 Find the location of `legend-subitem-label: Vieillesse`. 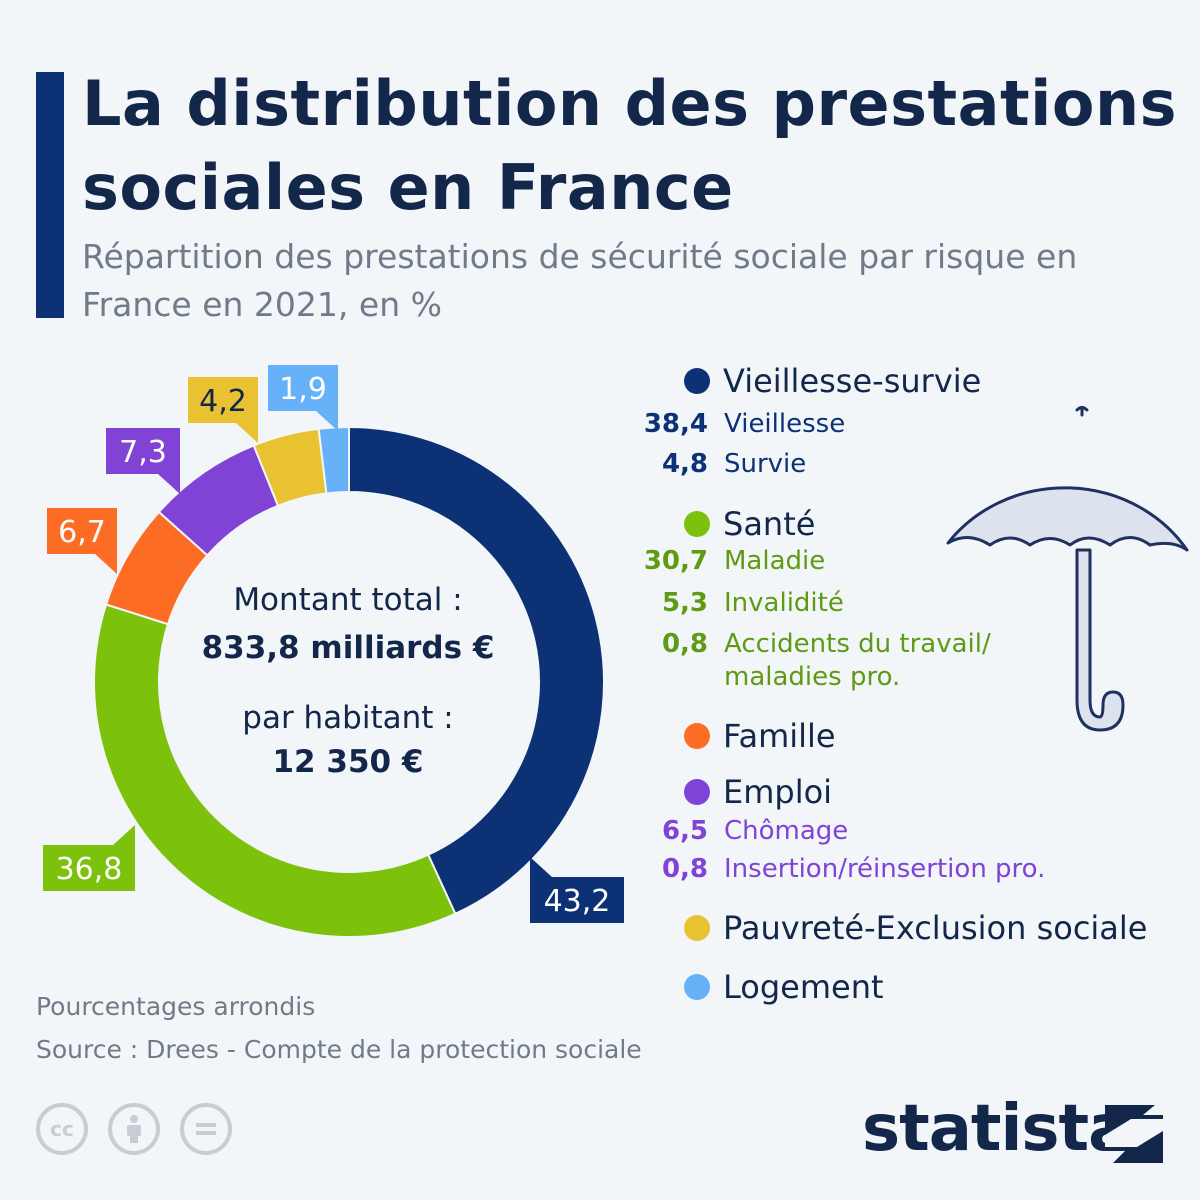

legend-subitem-label: Vieillesse is located at coordinates (785, 424).